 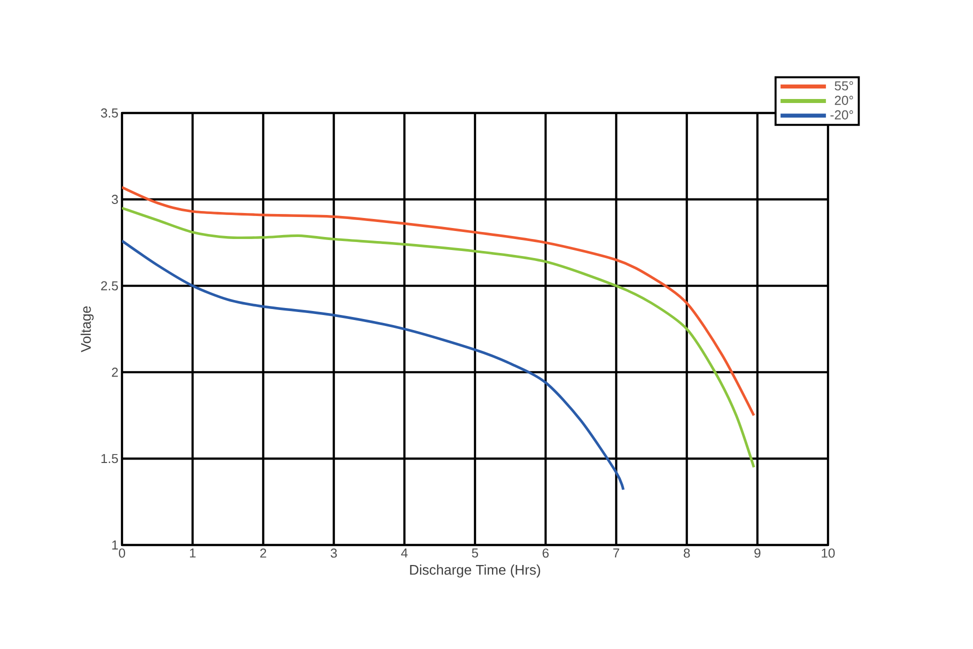 What do you see at coordinates (616, 553) in the screenshot?
I see `x-tick-label: 7` at bounding box center [616, 553].